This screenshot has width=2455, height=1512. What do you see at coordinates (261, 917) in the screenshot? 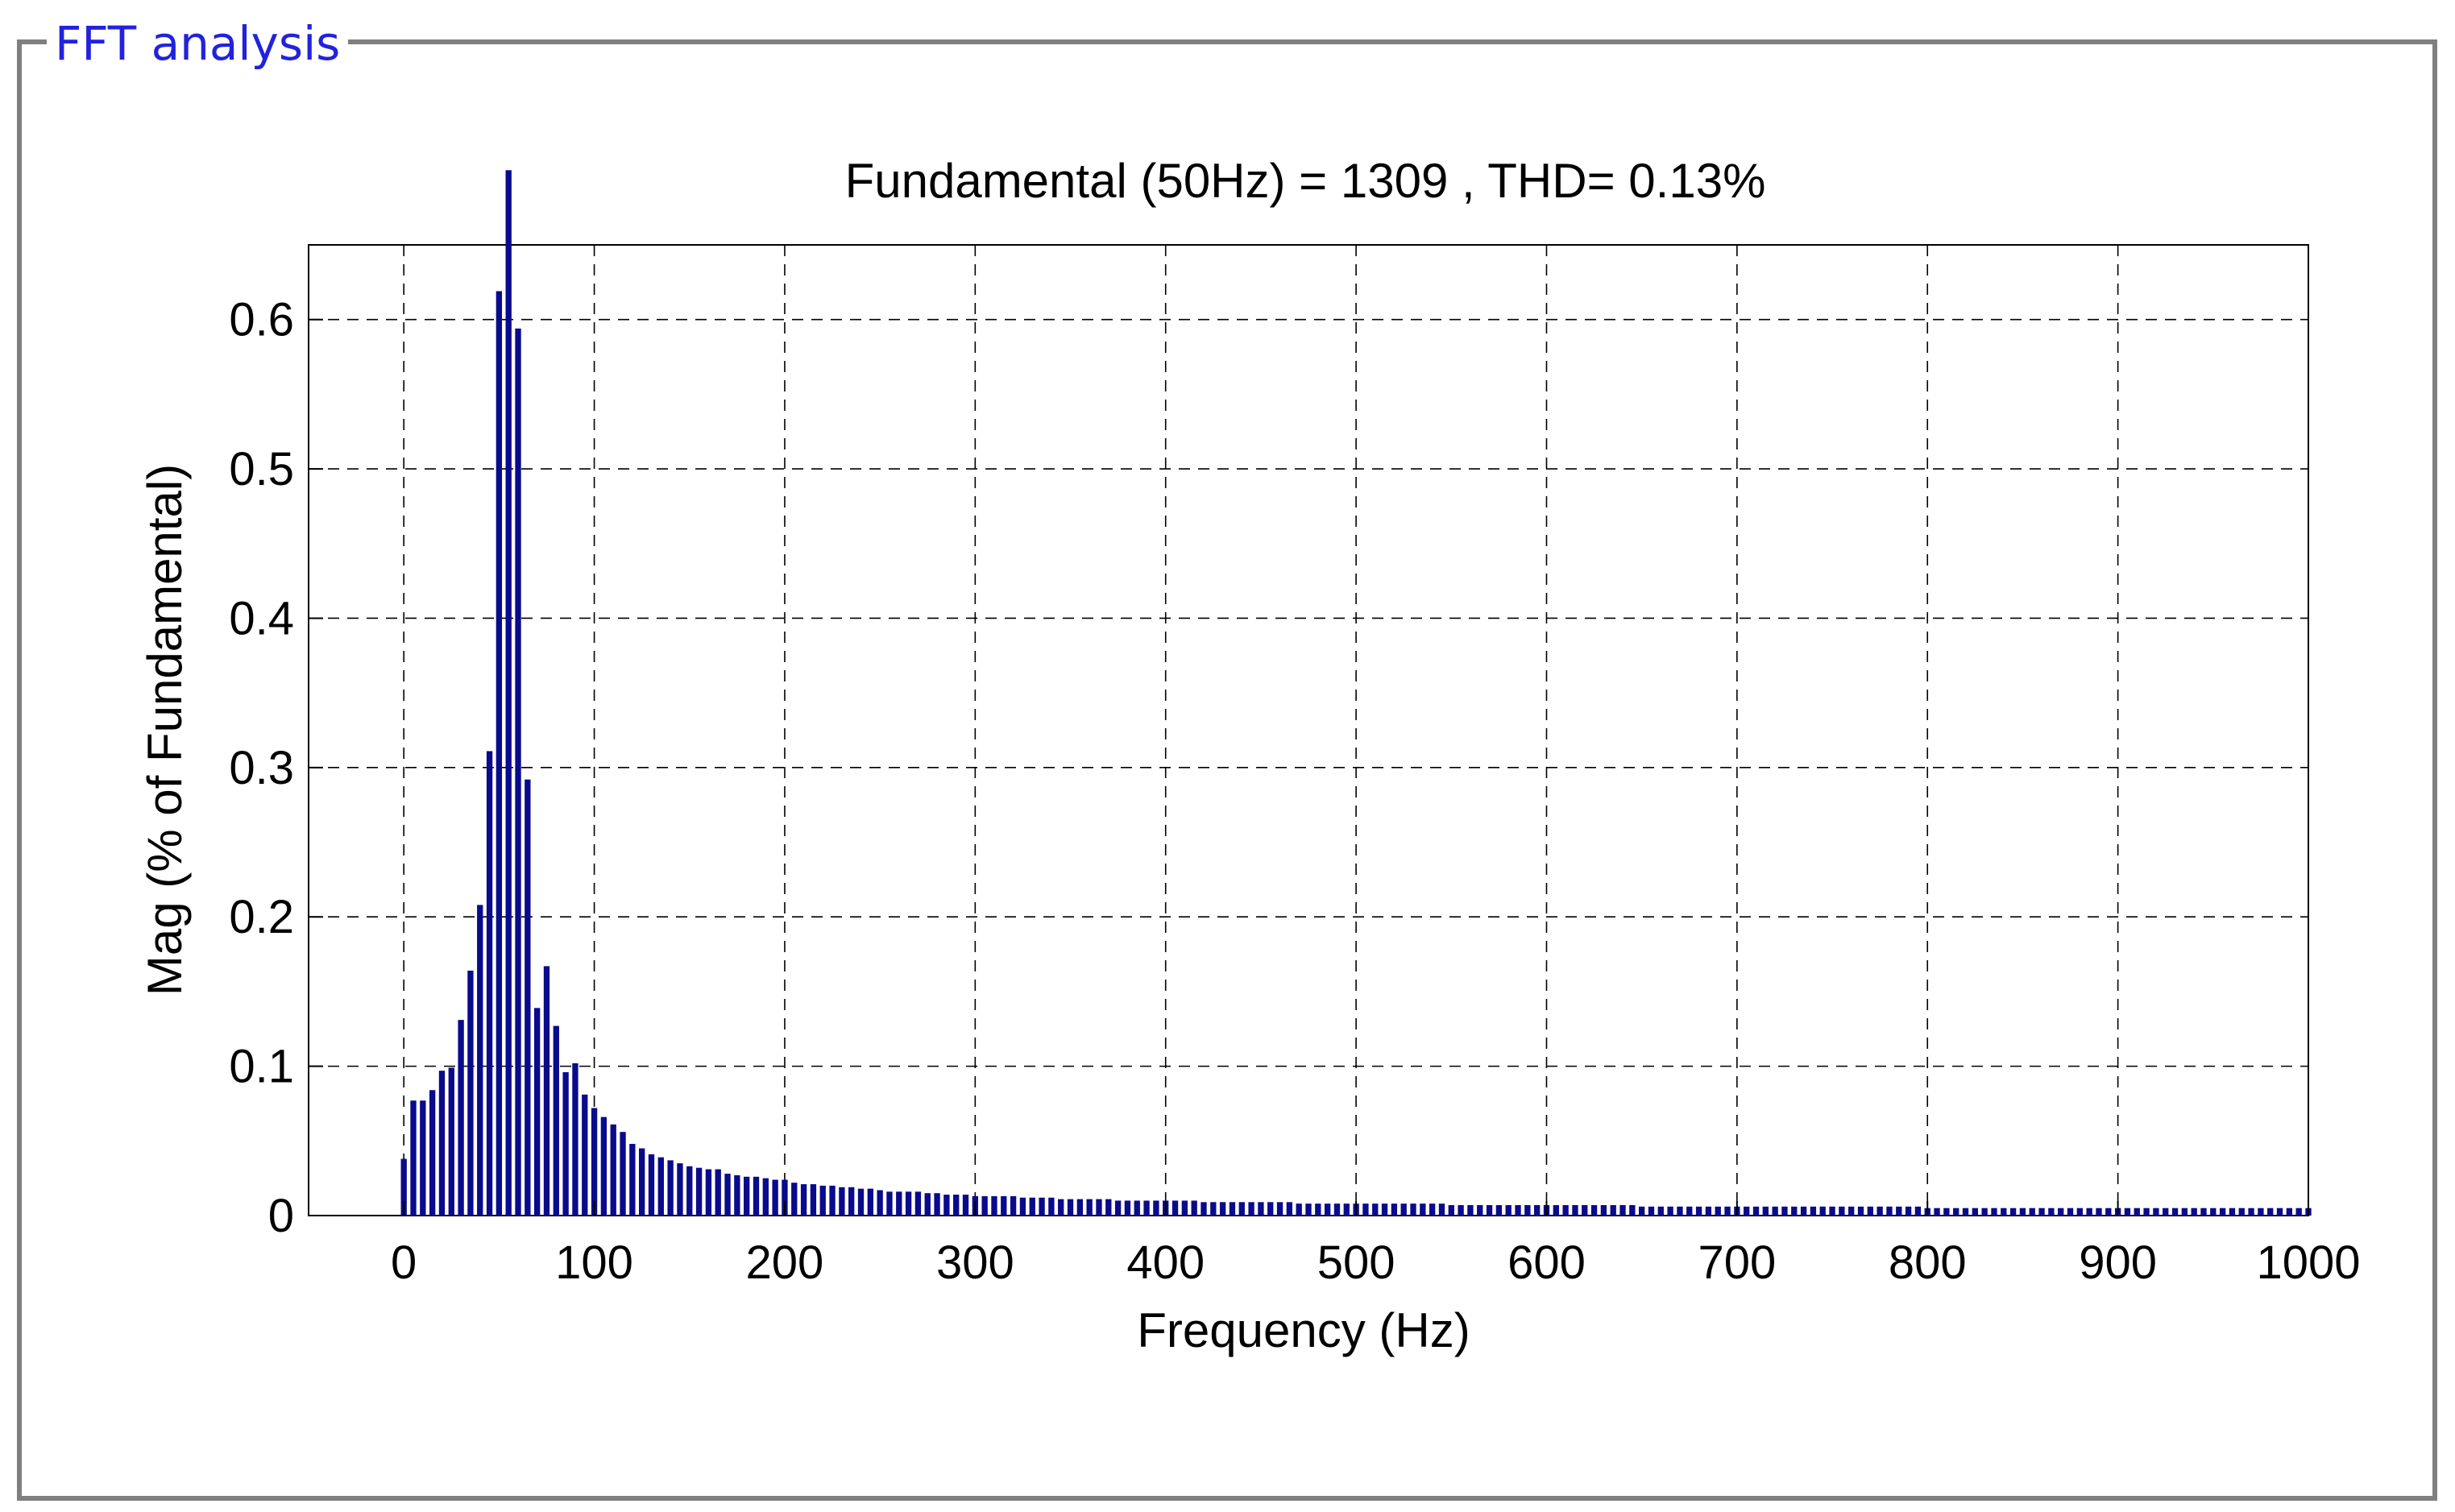
I see `y-tick-label: 0.2` at bounding box center [261, 917].